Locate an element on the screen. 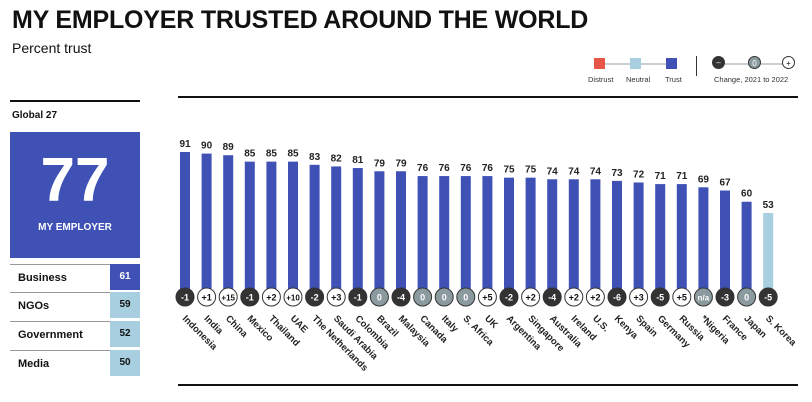 Image resolution: width=812 pixels, height=402 pixels. legend-distrust-swatch is located at coordinates (599, 63).